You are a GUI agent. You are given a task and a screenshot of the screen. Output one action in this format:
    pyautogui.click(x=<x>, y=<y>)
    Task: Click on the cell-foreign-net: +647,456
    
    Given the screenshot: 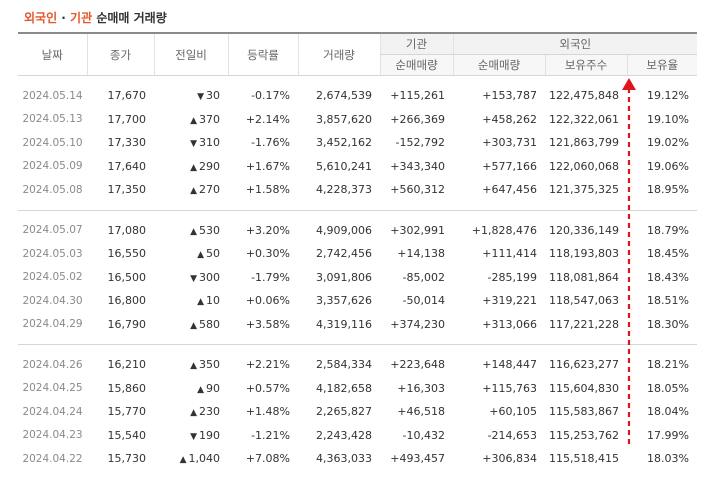 What is the action you would take?
    pyautogui.click(x=509, y=190)
    